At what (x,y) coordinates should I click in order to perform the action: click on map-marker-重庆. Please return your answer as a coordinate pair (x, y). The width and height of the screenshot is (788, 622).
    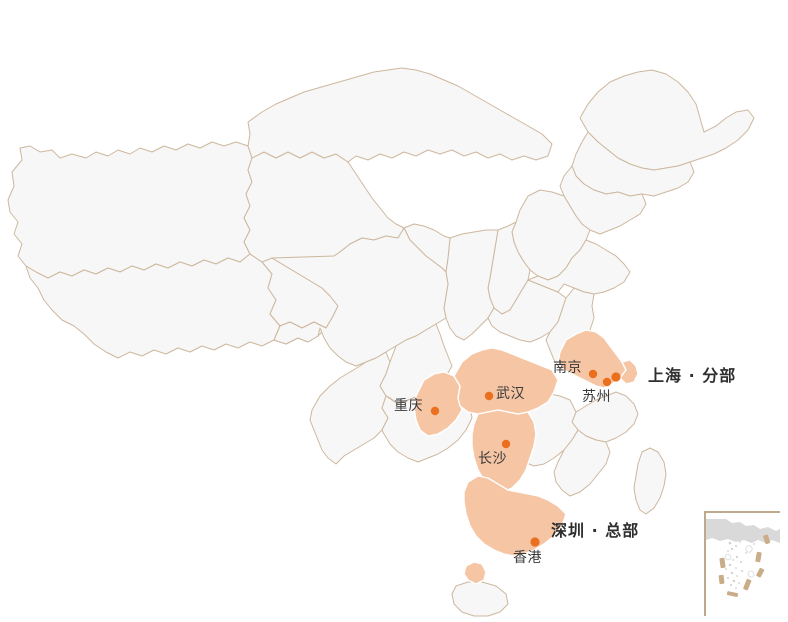
    Looking at the image, I should click on (435, 411).